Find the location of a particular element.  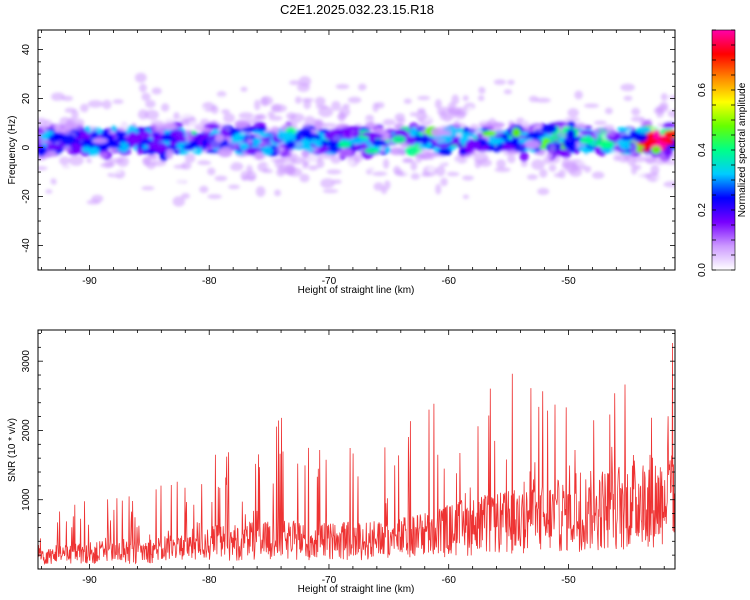

spectrogram-y-tick-label: 20 is located at coordinates (26, 99).